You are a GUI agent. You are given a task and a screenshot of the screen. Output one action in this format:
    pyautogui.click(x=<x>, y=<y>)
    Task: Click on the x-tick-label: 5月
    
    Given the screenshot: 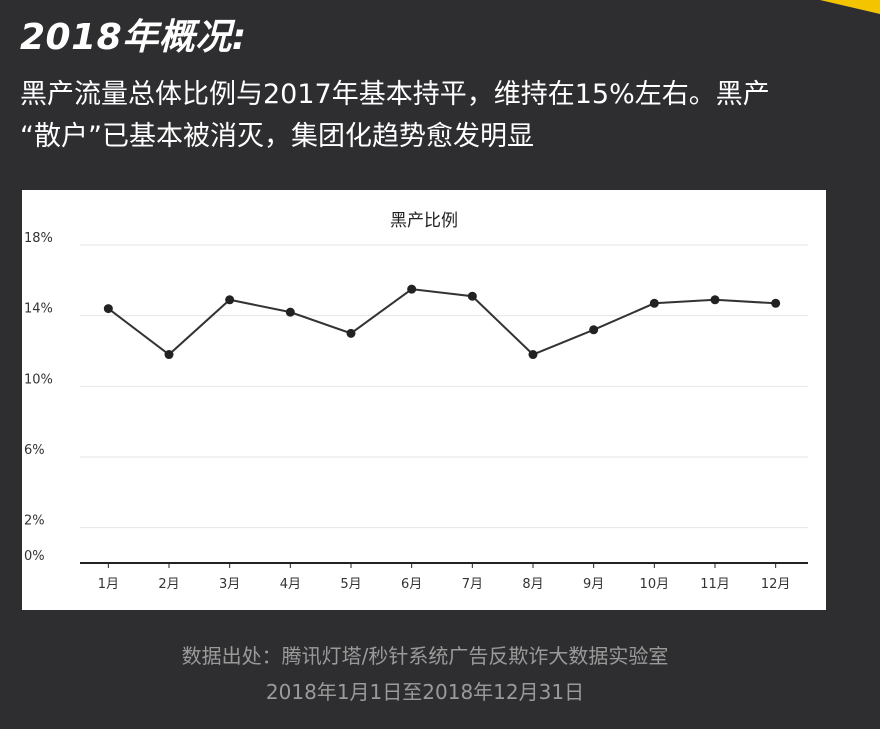 What is the action you would take?
    pyautogui.click(x=350, y=584)
    